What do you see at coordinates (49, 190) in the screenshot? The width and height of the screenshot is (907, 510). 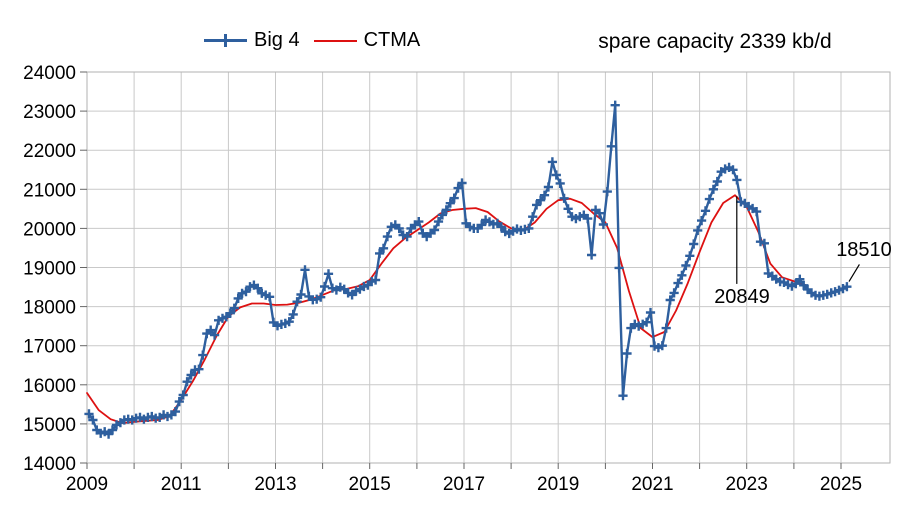 I see `svg-text: 21000` at bounding box center [49, 190].